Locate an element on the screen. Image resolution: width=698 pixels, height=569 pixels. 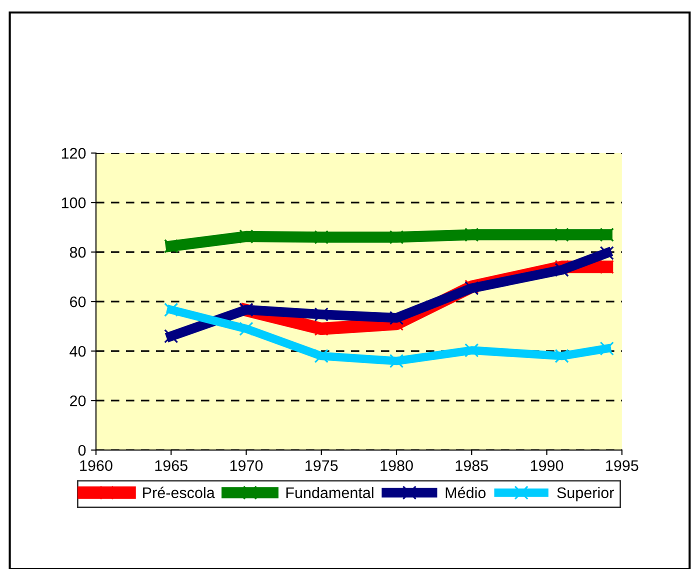
x-tick-label: 1960 is located at coordinates (96, 466).